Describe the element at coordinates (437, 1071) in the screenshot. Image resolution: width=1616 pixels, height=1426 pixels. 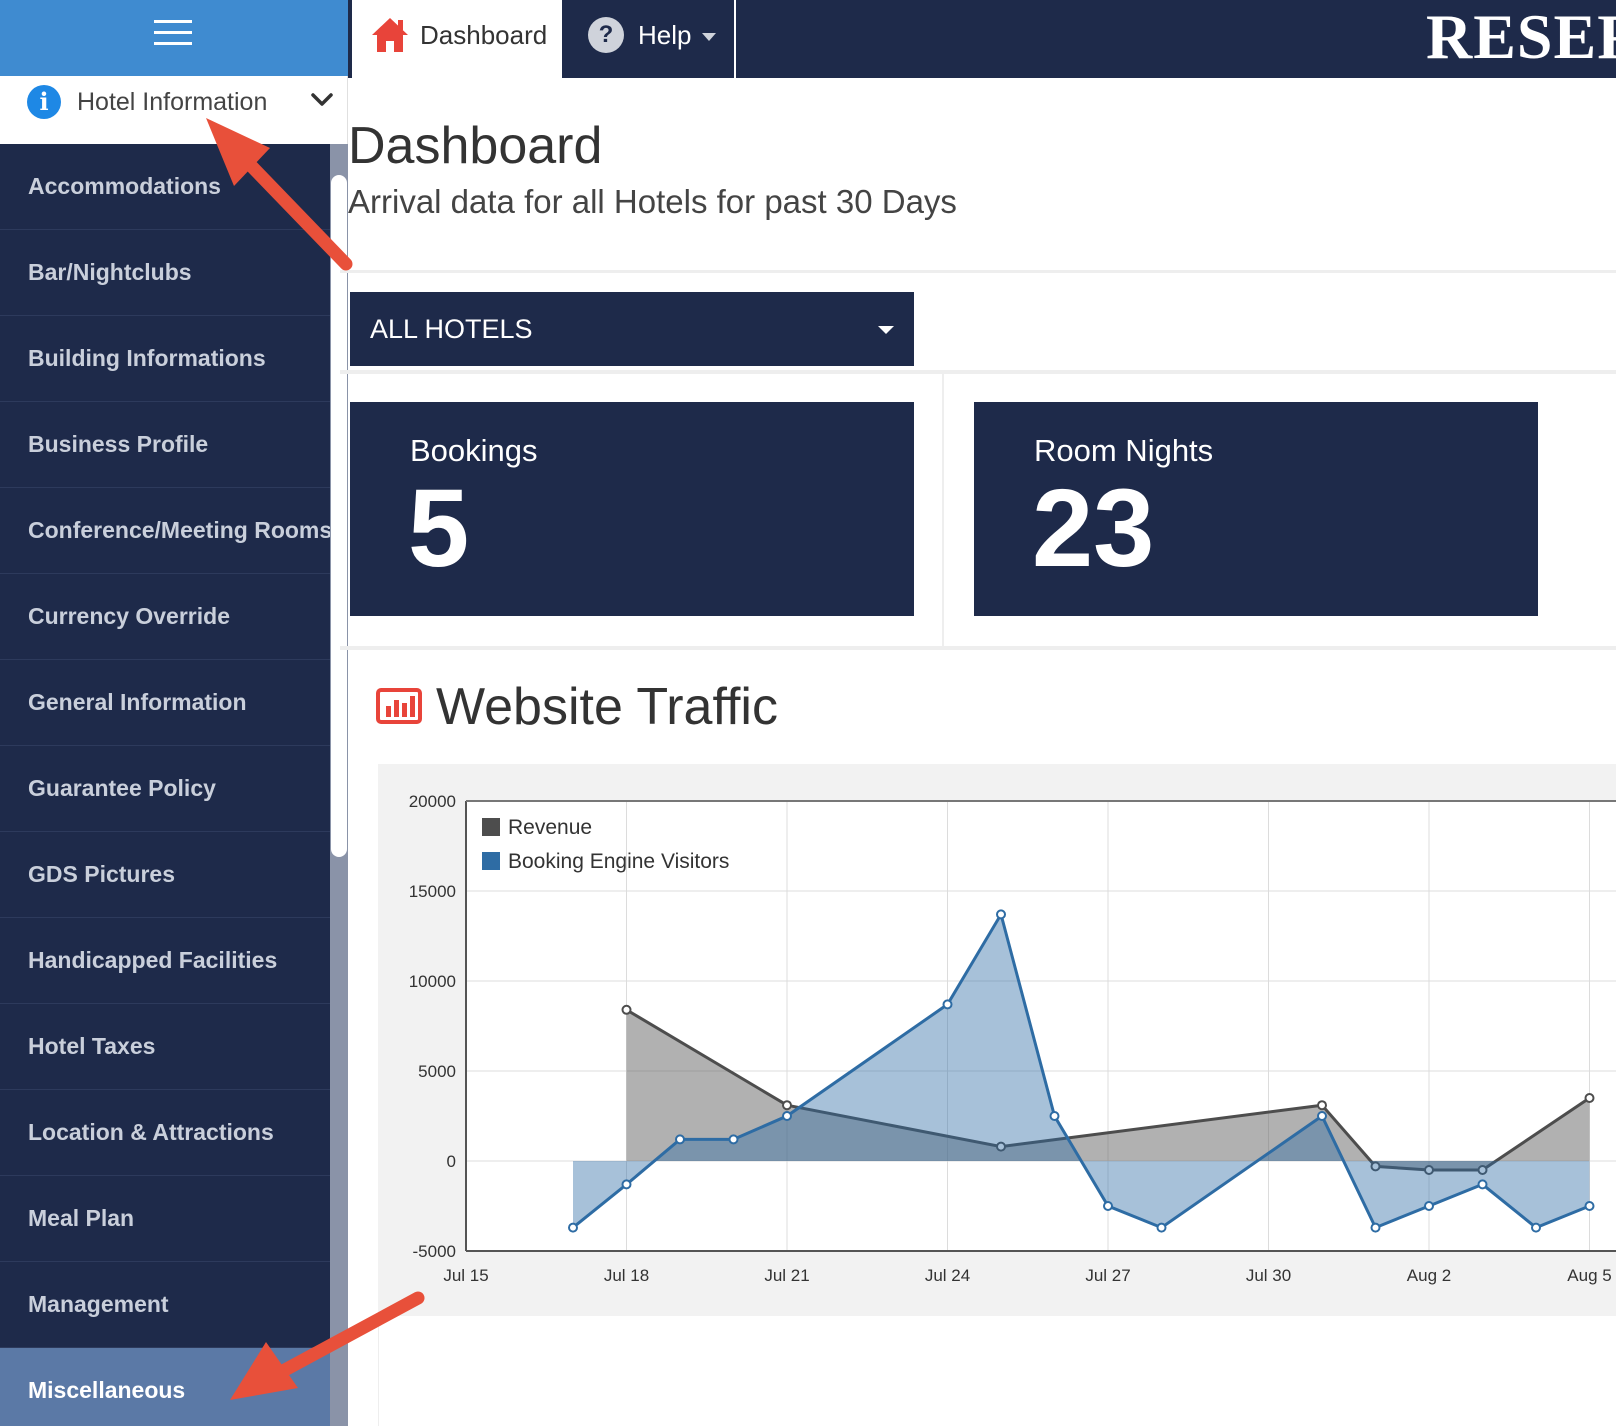
I see `y-tick-label: 5000` at that location.